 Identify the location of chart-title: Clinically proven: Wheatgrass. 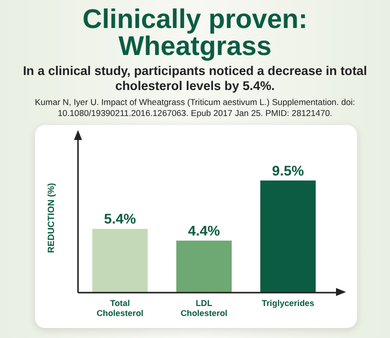
(195, 32).